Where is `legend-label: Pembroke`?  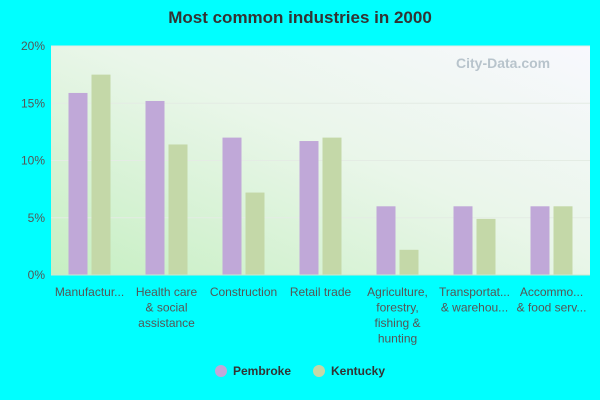
legend-label: Pembroke is located at coordinates (261, 371).